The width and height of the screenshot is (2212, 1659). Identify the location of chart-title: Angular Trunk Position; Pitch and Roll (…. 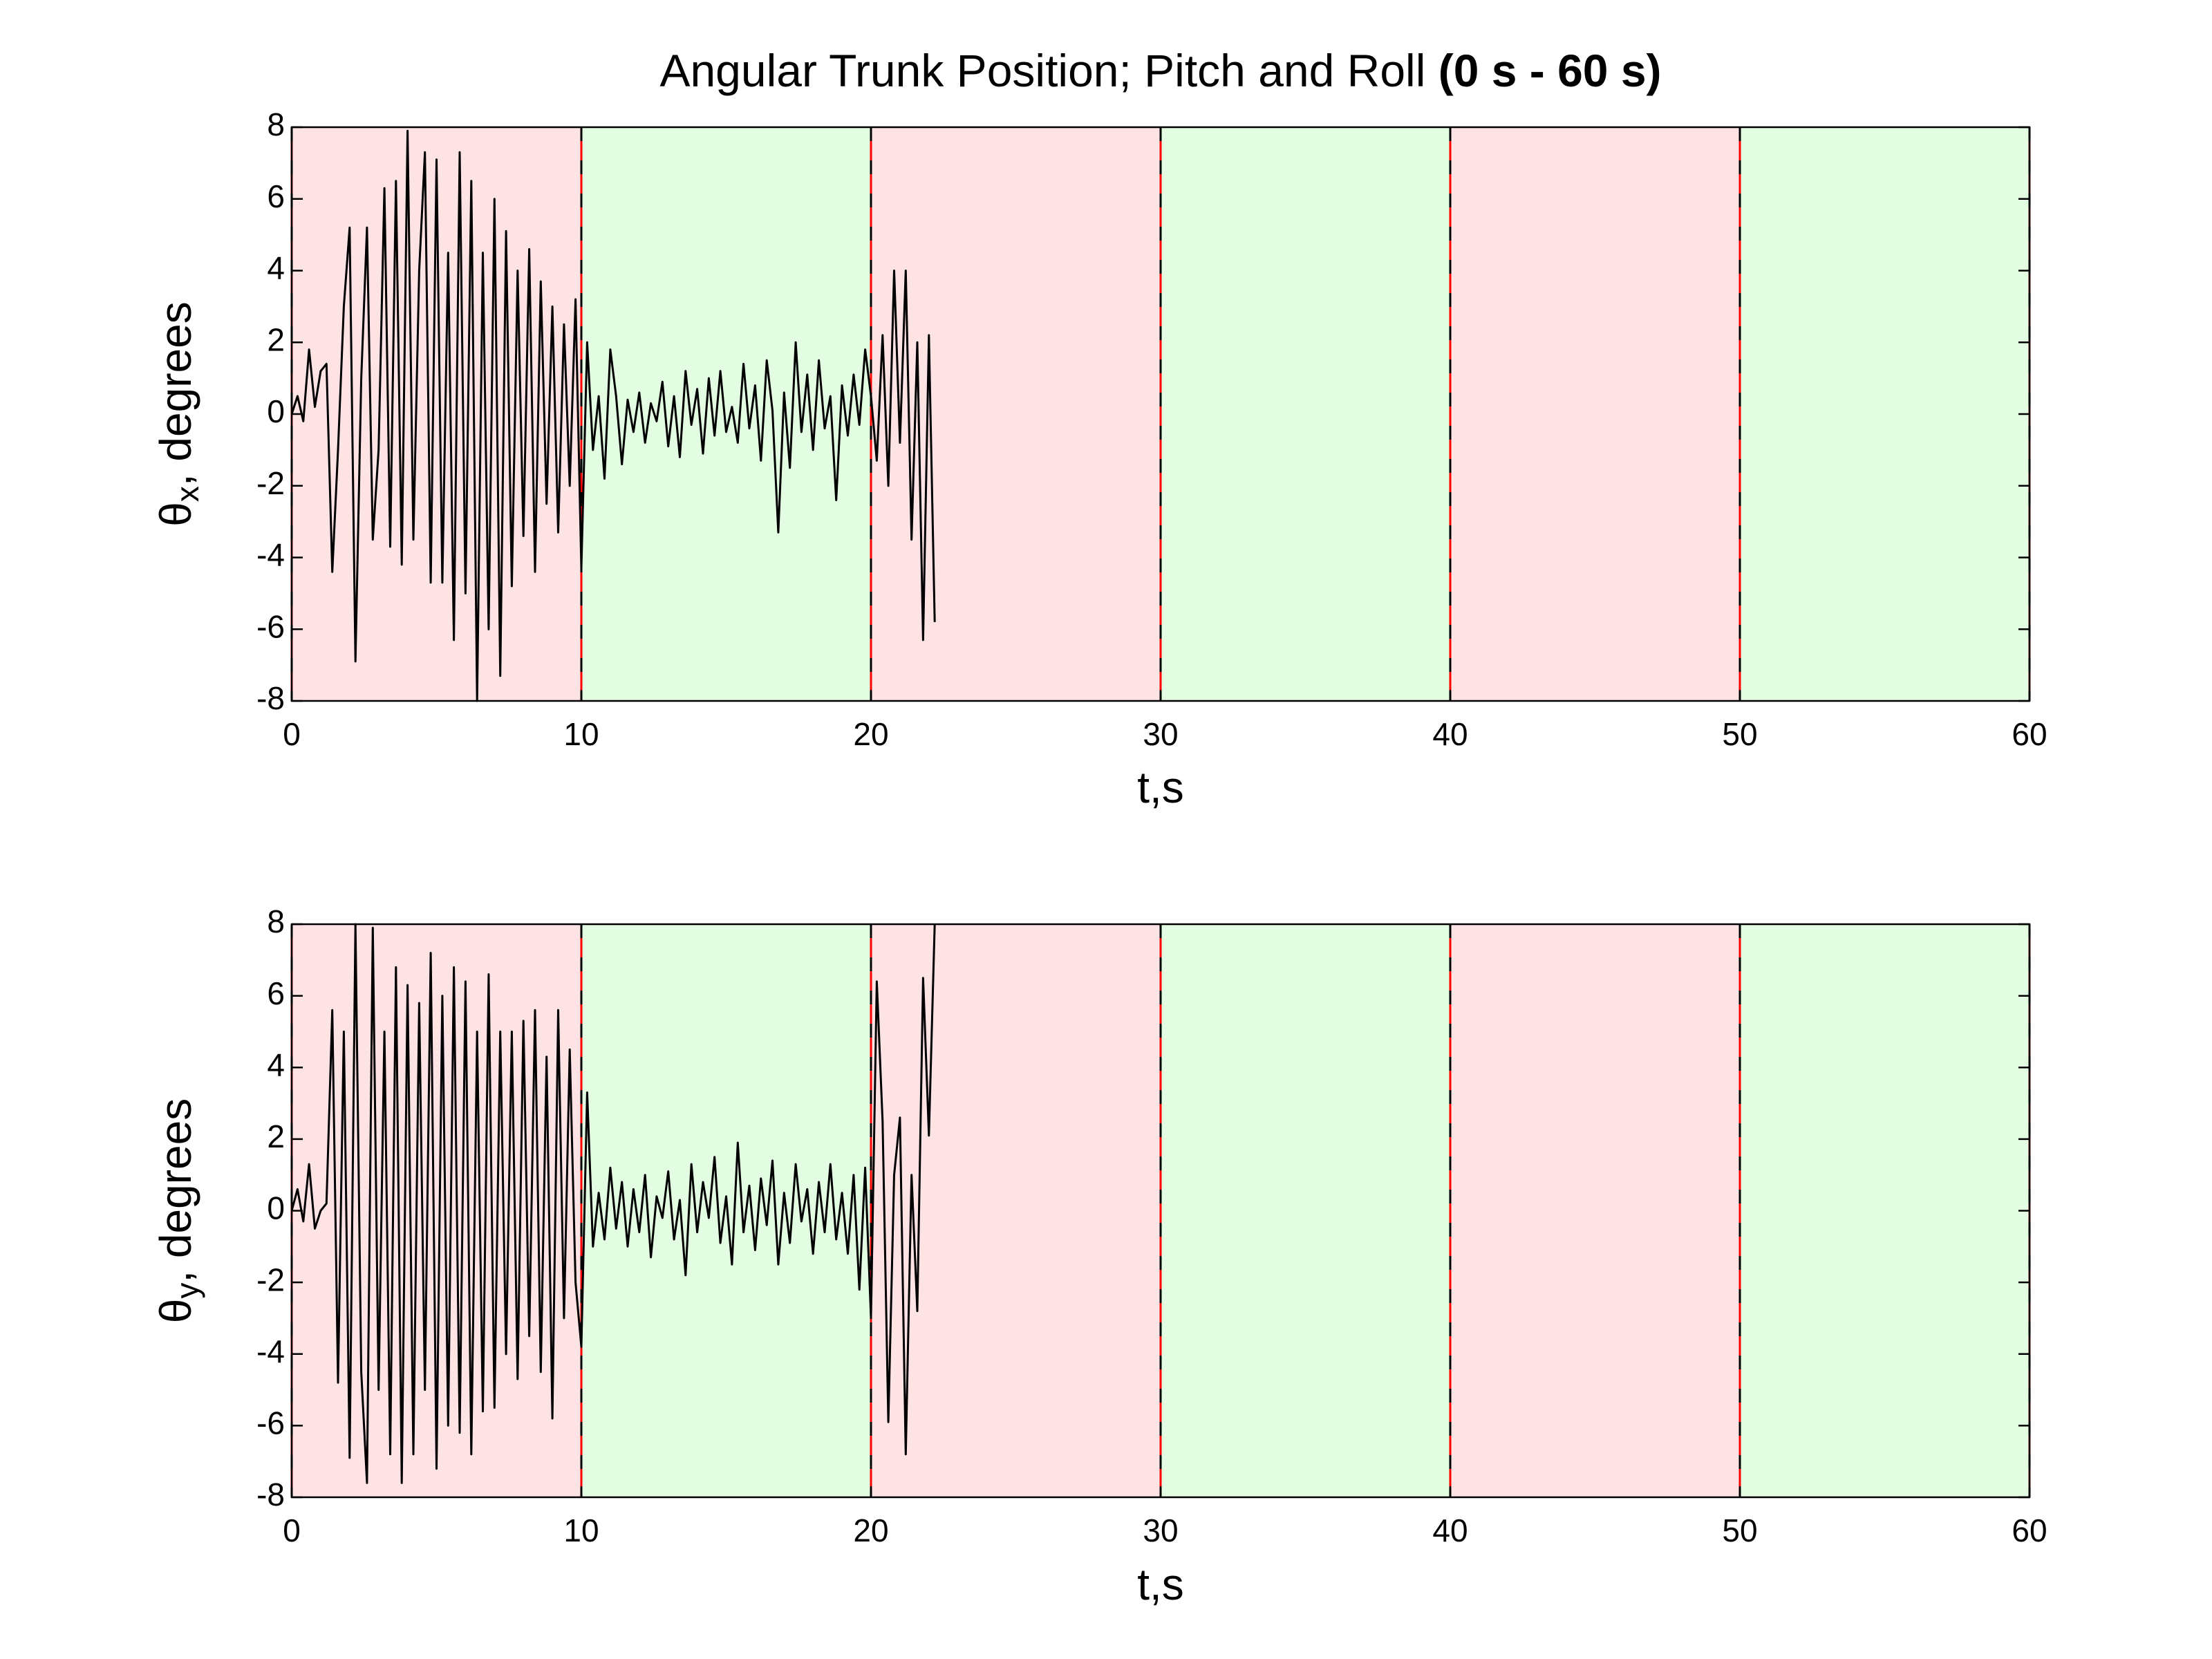
(1160, 70).